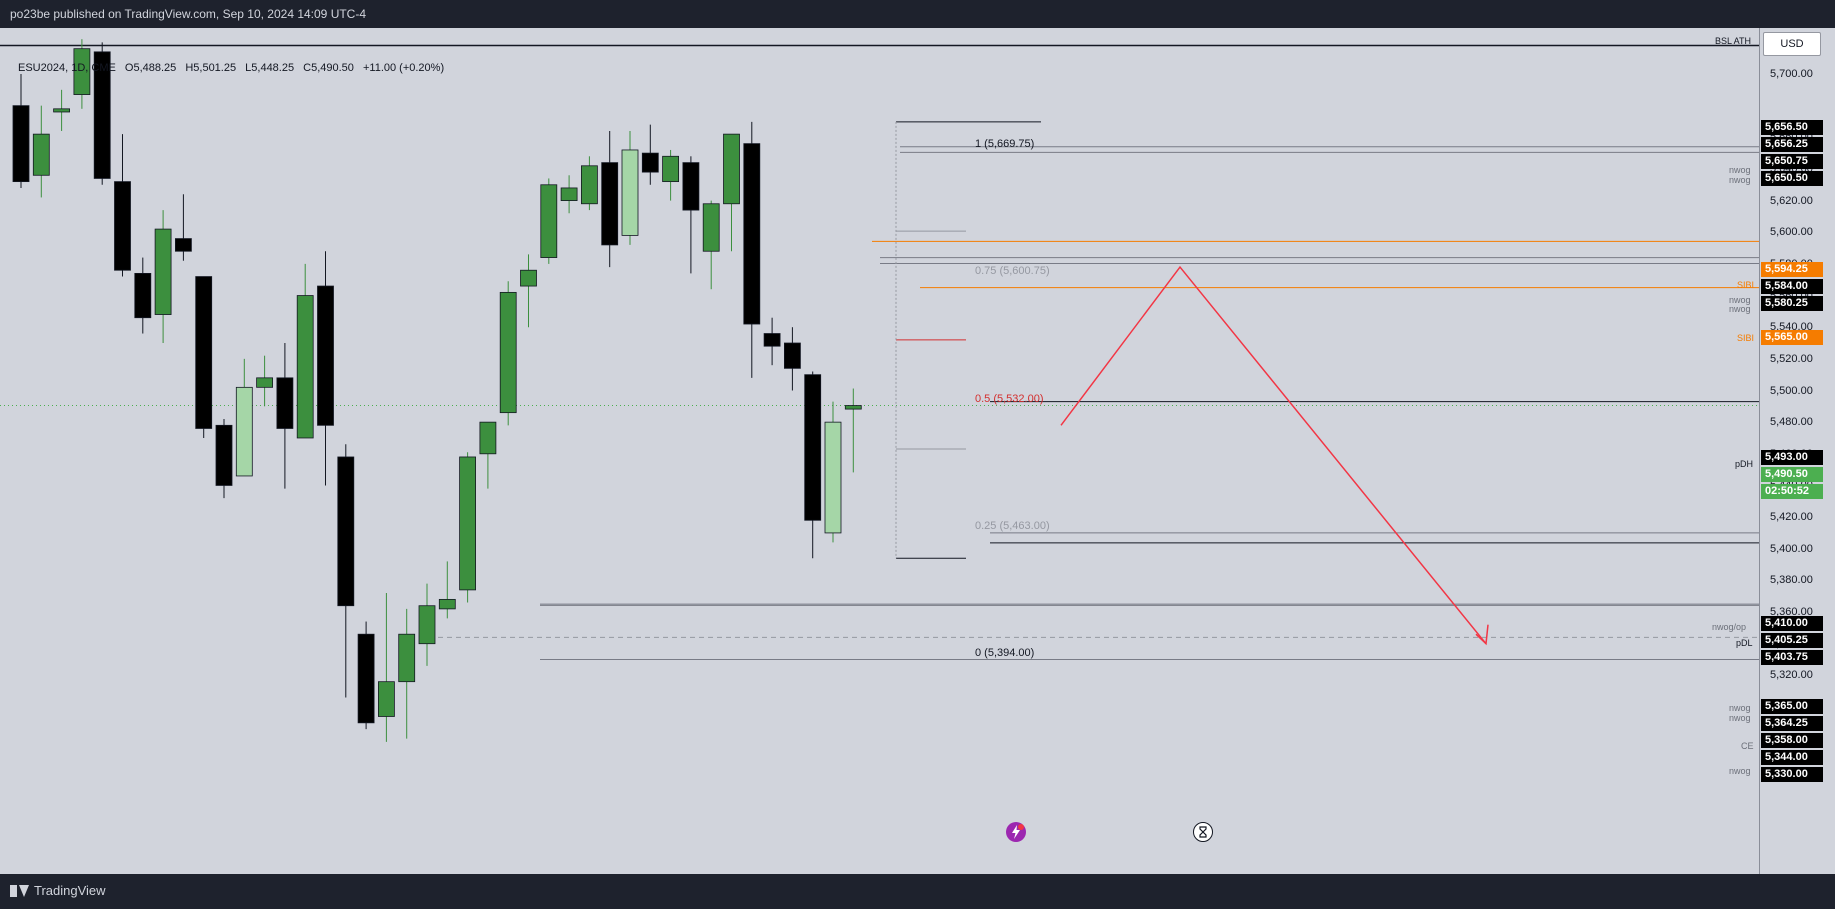  Describe the element at coordinates (403, 68) in the screenshot. I see `legend-change: +11.00 (+0.20%)` at that location.